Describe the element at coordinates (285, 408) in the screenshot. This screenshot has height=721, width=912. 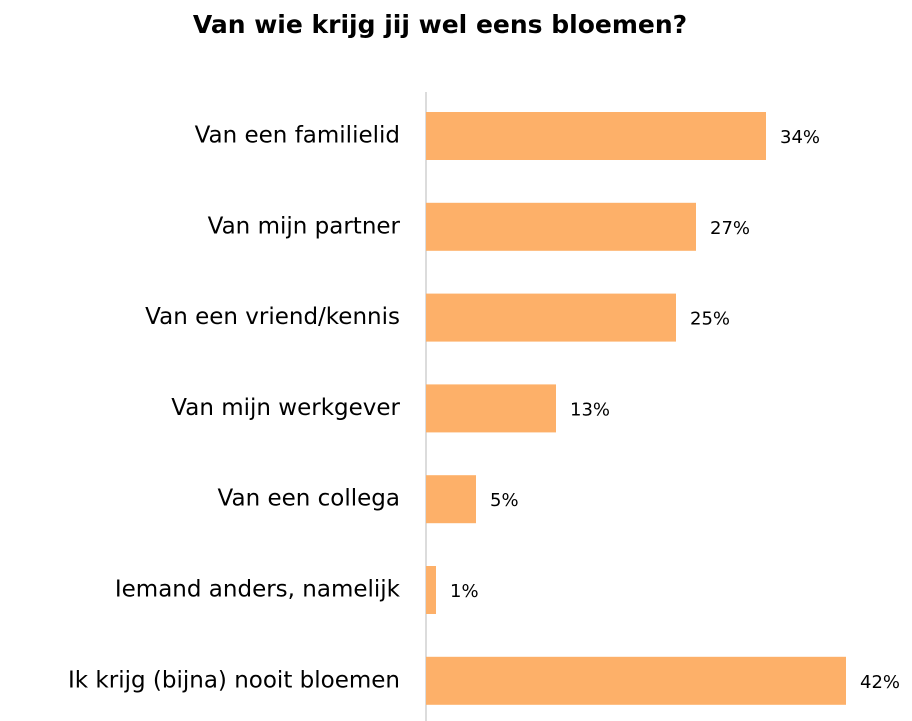
I see `category-label: Van mijn werkgever` at that location.